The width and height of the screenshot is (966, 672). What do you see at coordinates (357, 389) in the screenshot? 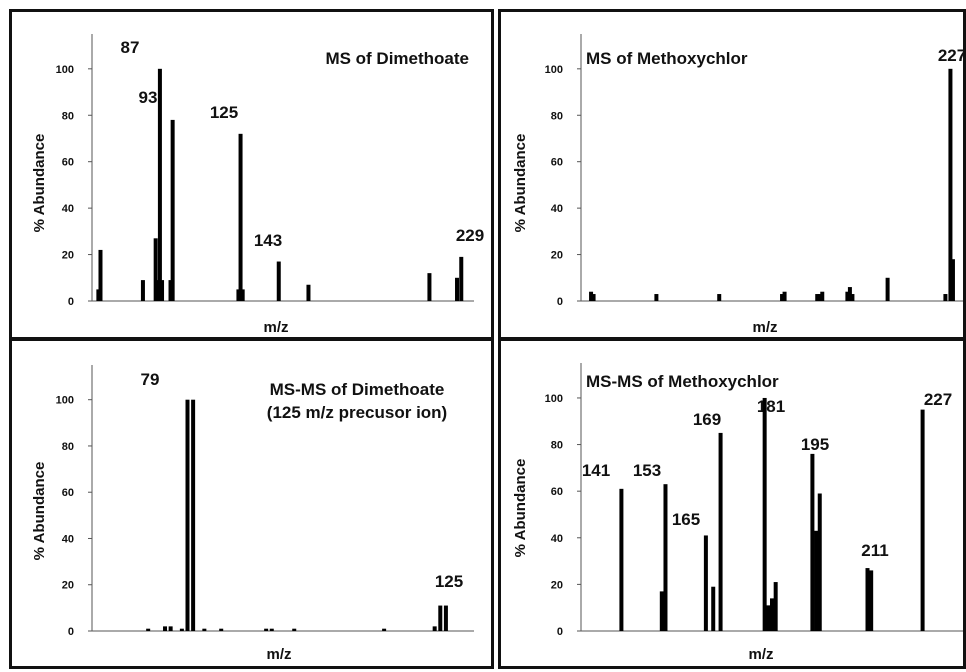
I see `chart-title: MS-MS of Dimethoate` at bounding box center [357, 389].